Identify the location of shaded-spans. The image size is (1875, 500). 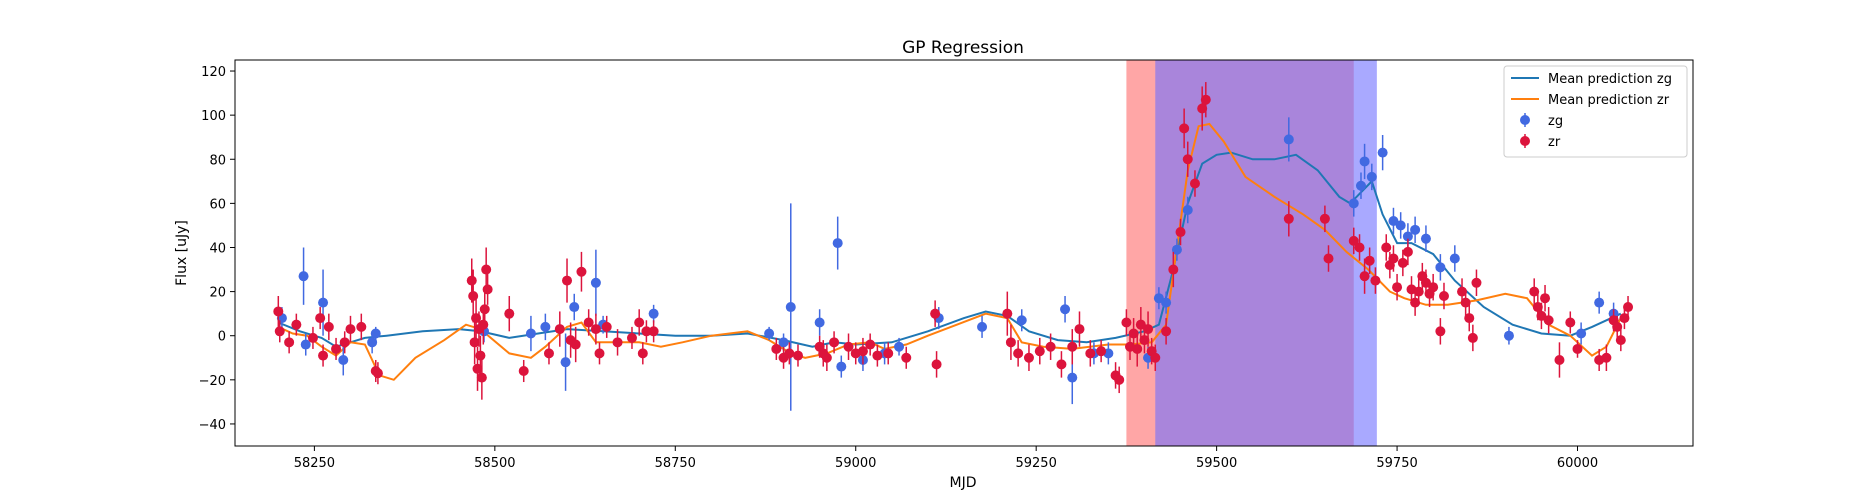
(1251, 253).